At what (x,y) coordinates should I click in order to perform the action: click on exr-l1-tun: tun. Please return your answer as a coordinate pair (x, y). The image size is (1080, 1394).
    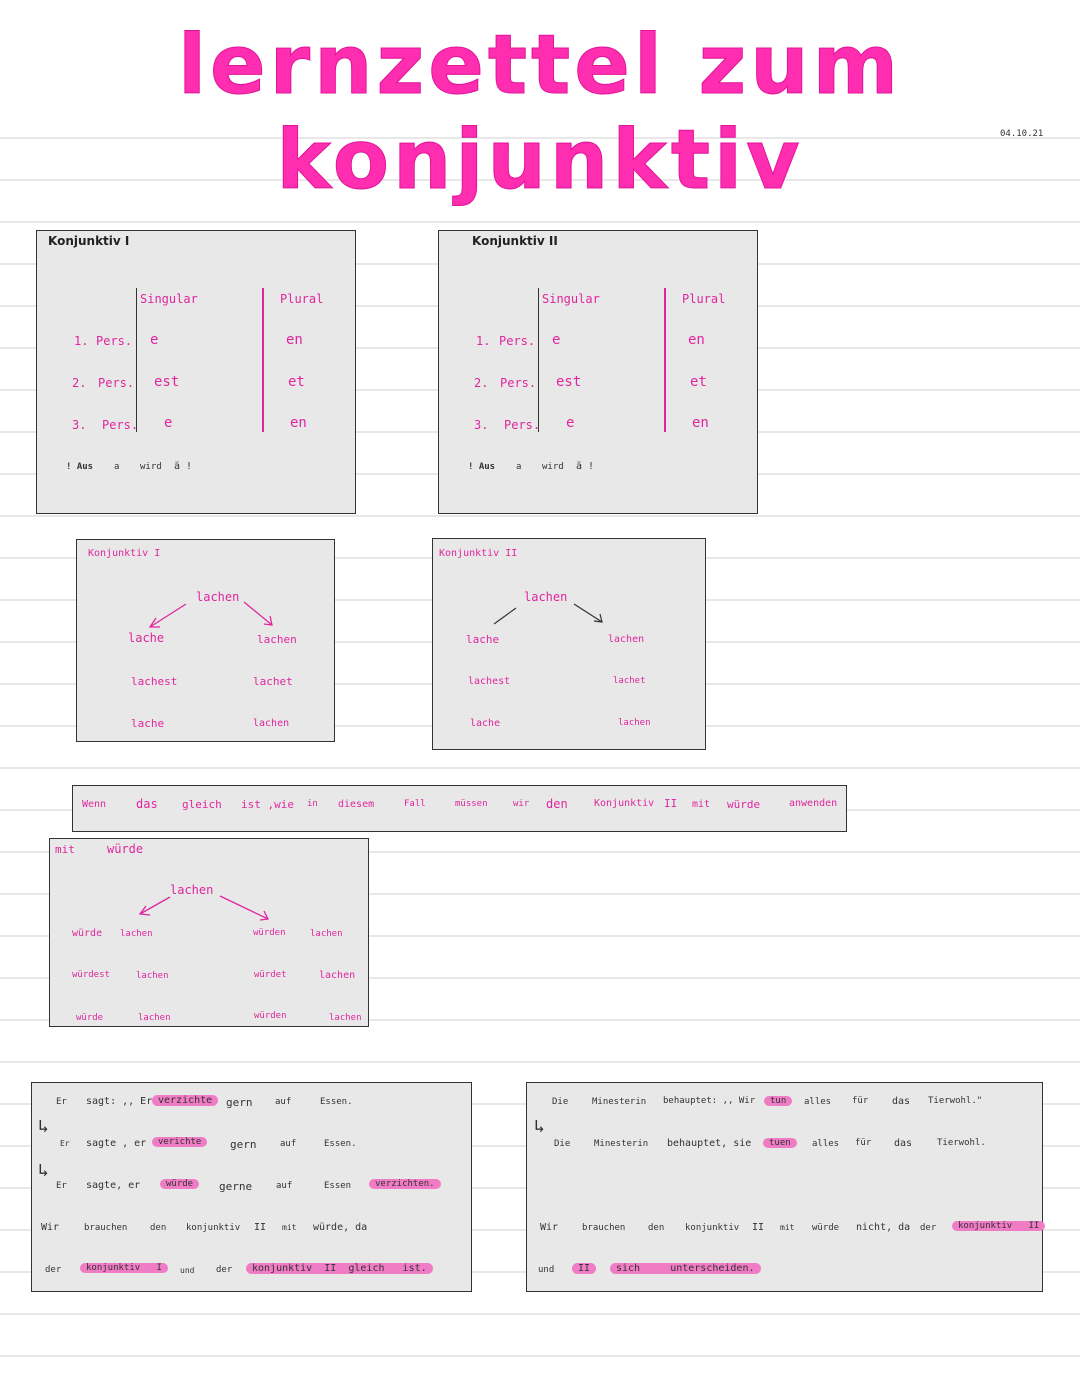
    Looking at the image, I should click on (778, 1101).